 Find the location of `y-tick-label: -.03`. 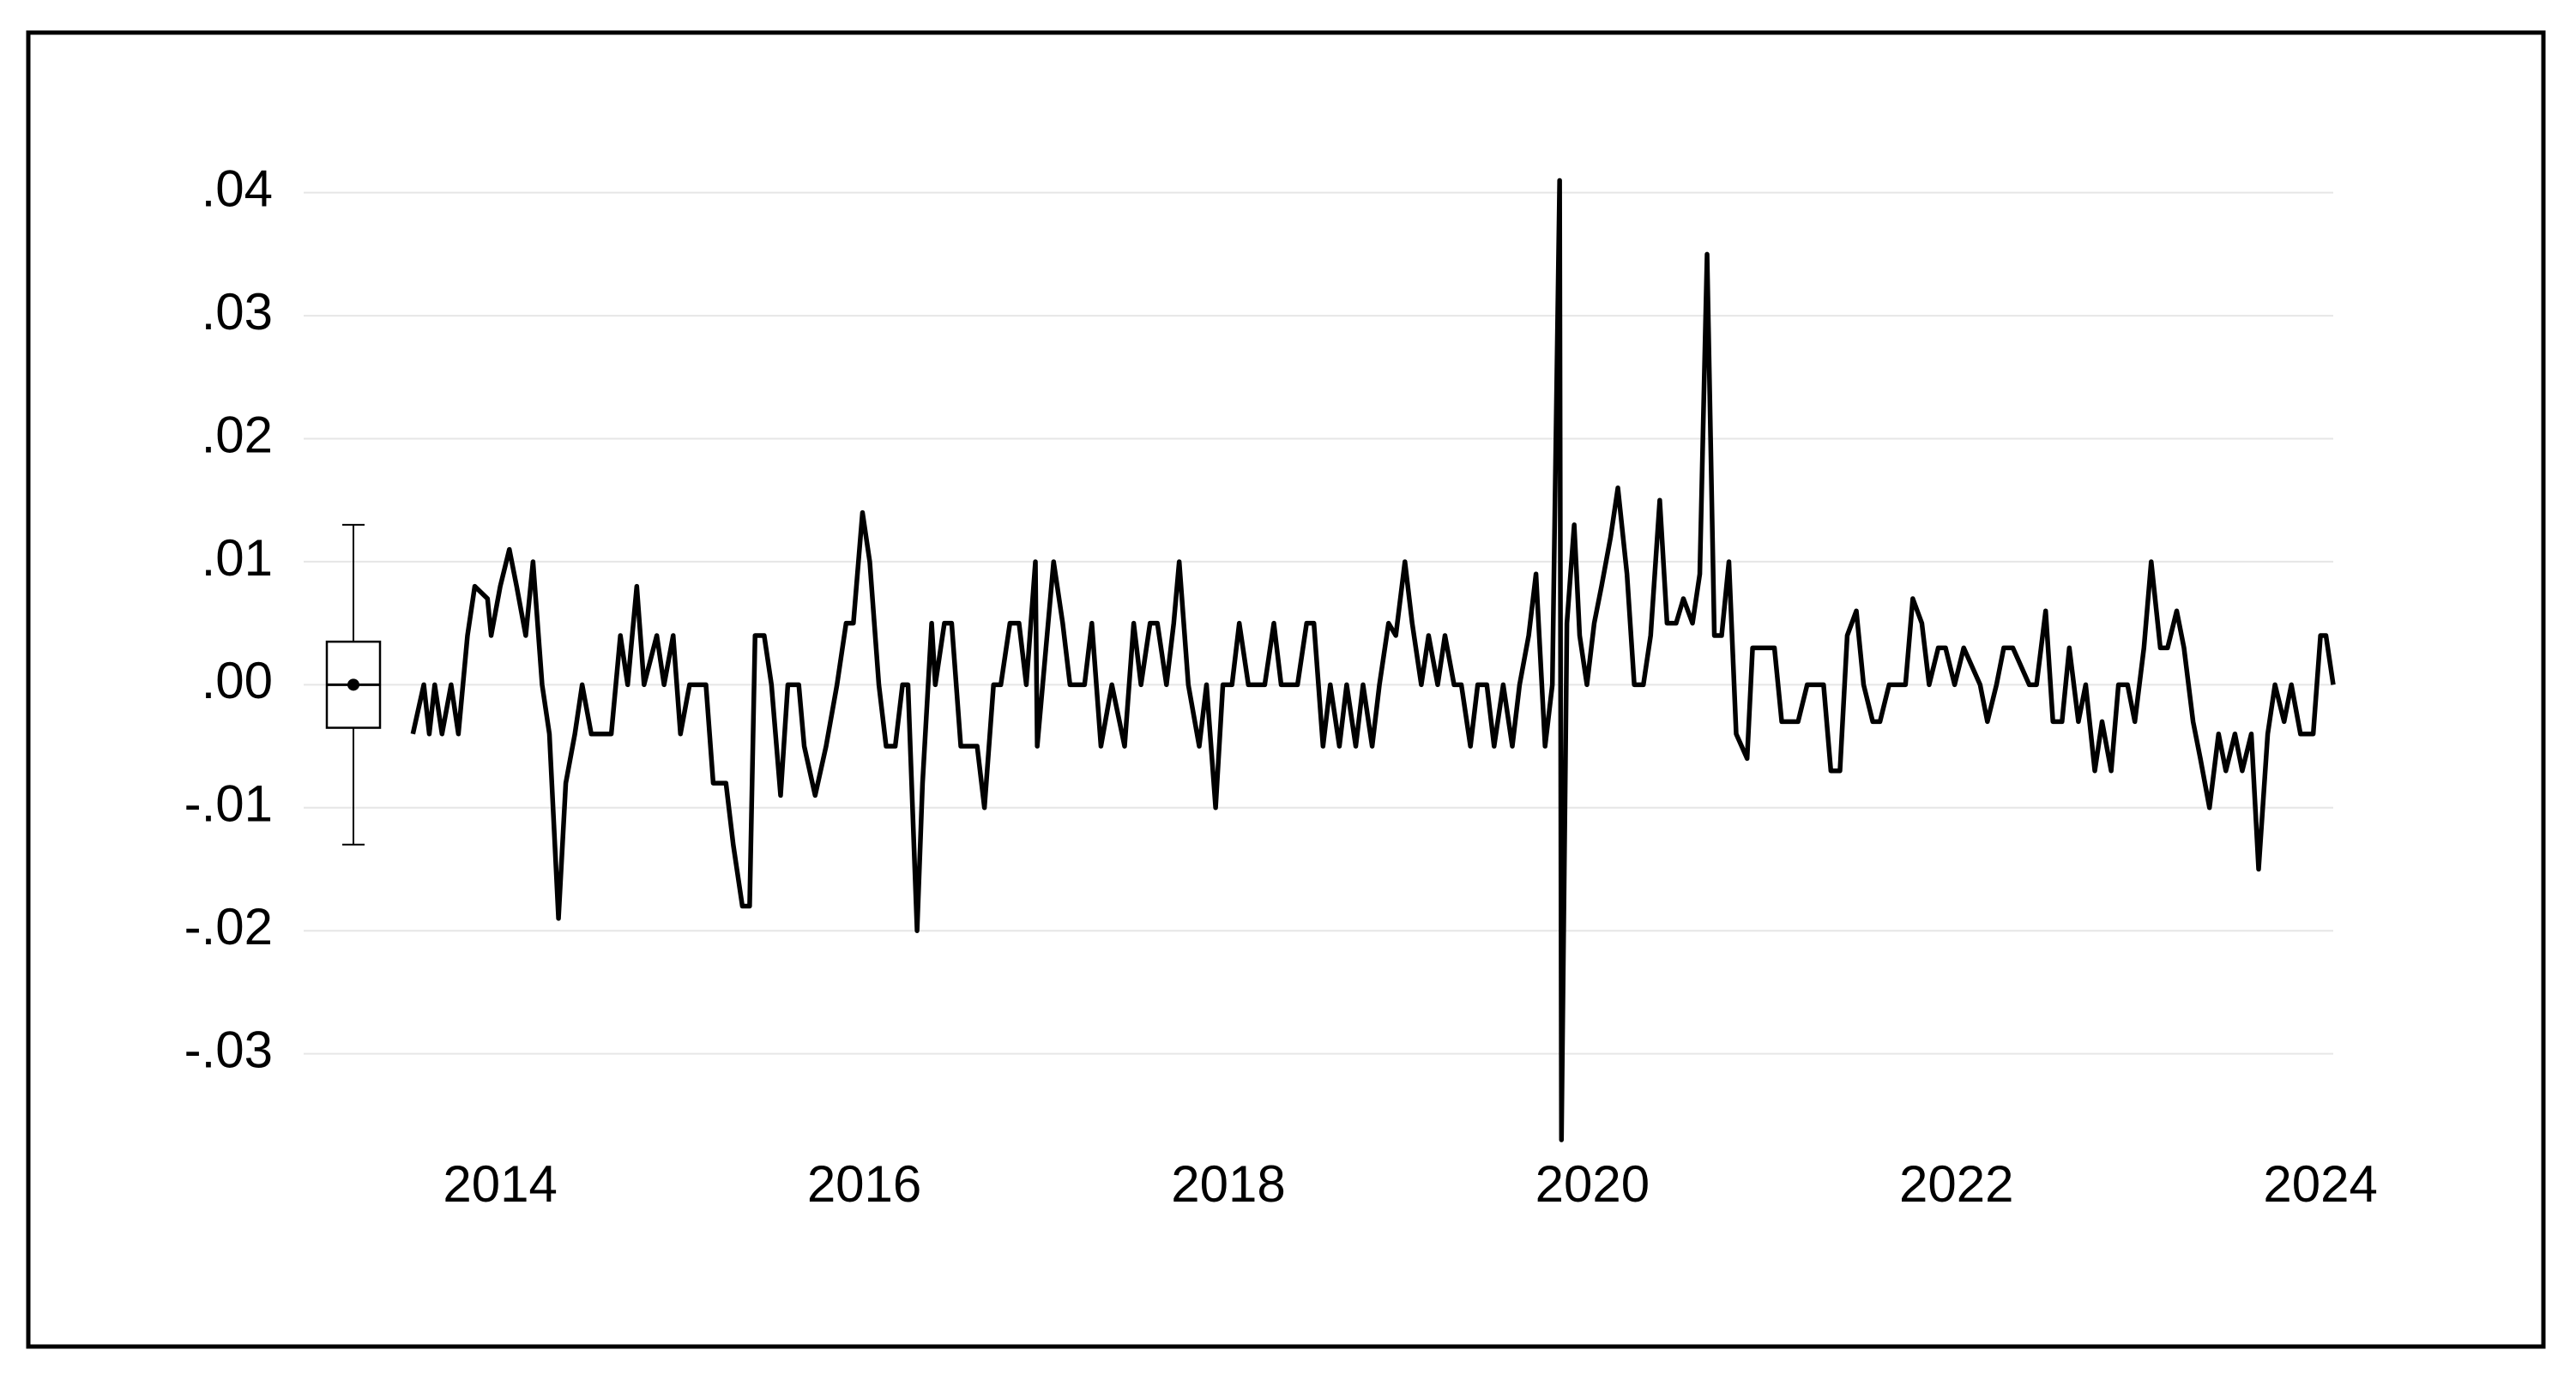

y-tick-label: -.03 is located at coordinates (228, 1049).